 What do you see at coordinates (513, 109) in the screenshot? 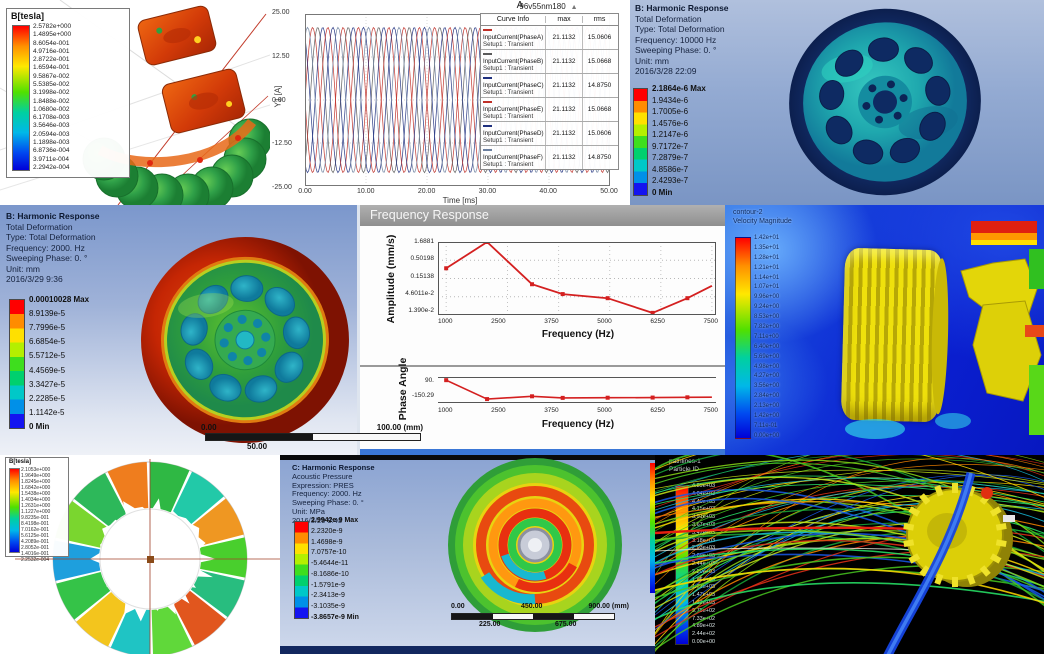
I see `curve-name: InputCurrent(PhaseE)` at bounding box center [513, 109].